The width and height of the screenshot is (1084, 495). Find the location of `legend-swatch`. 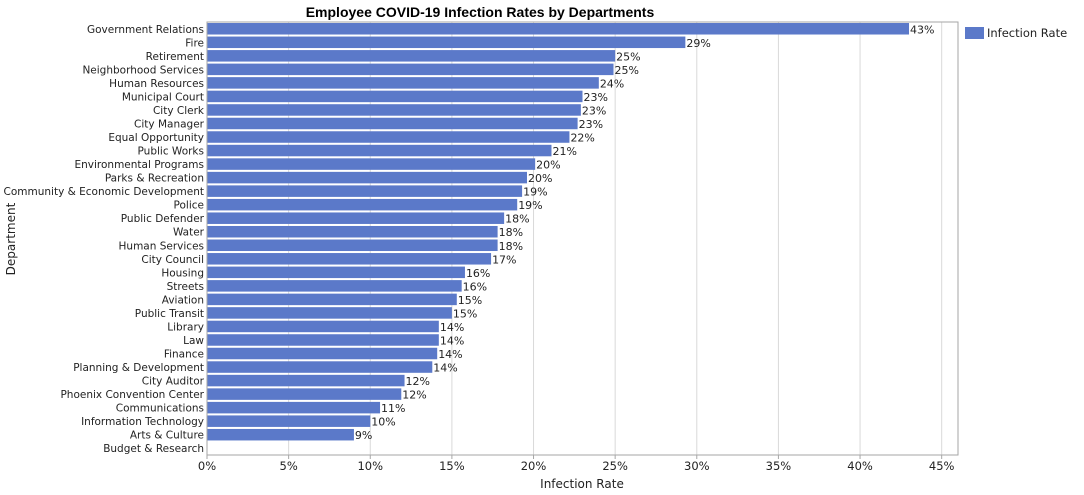

legend-swatch is located at coordinates (974, 33).